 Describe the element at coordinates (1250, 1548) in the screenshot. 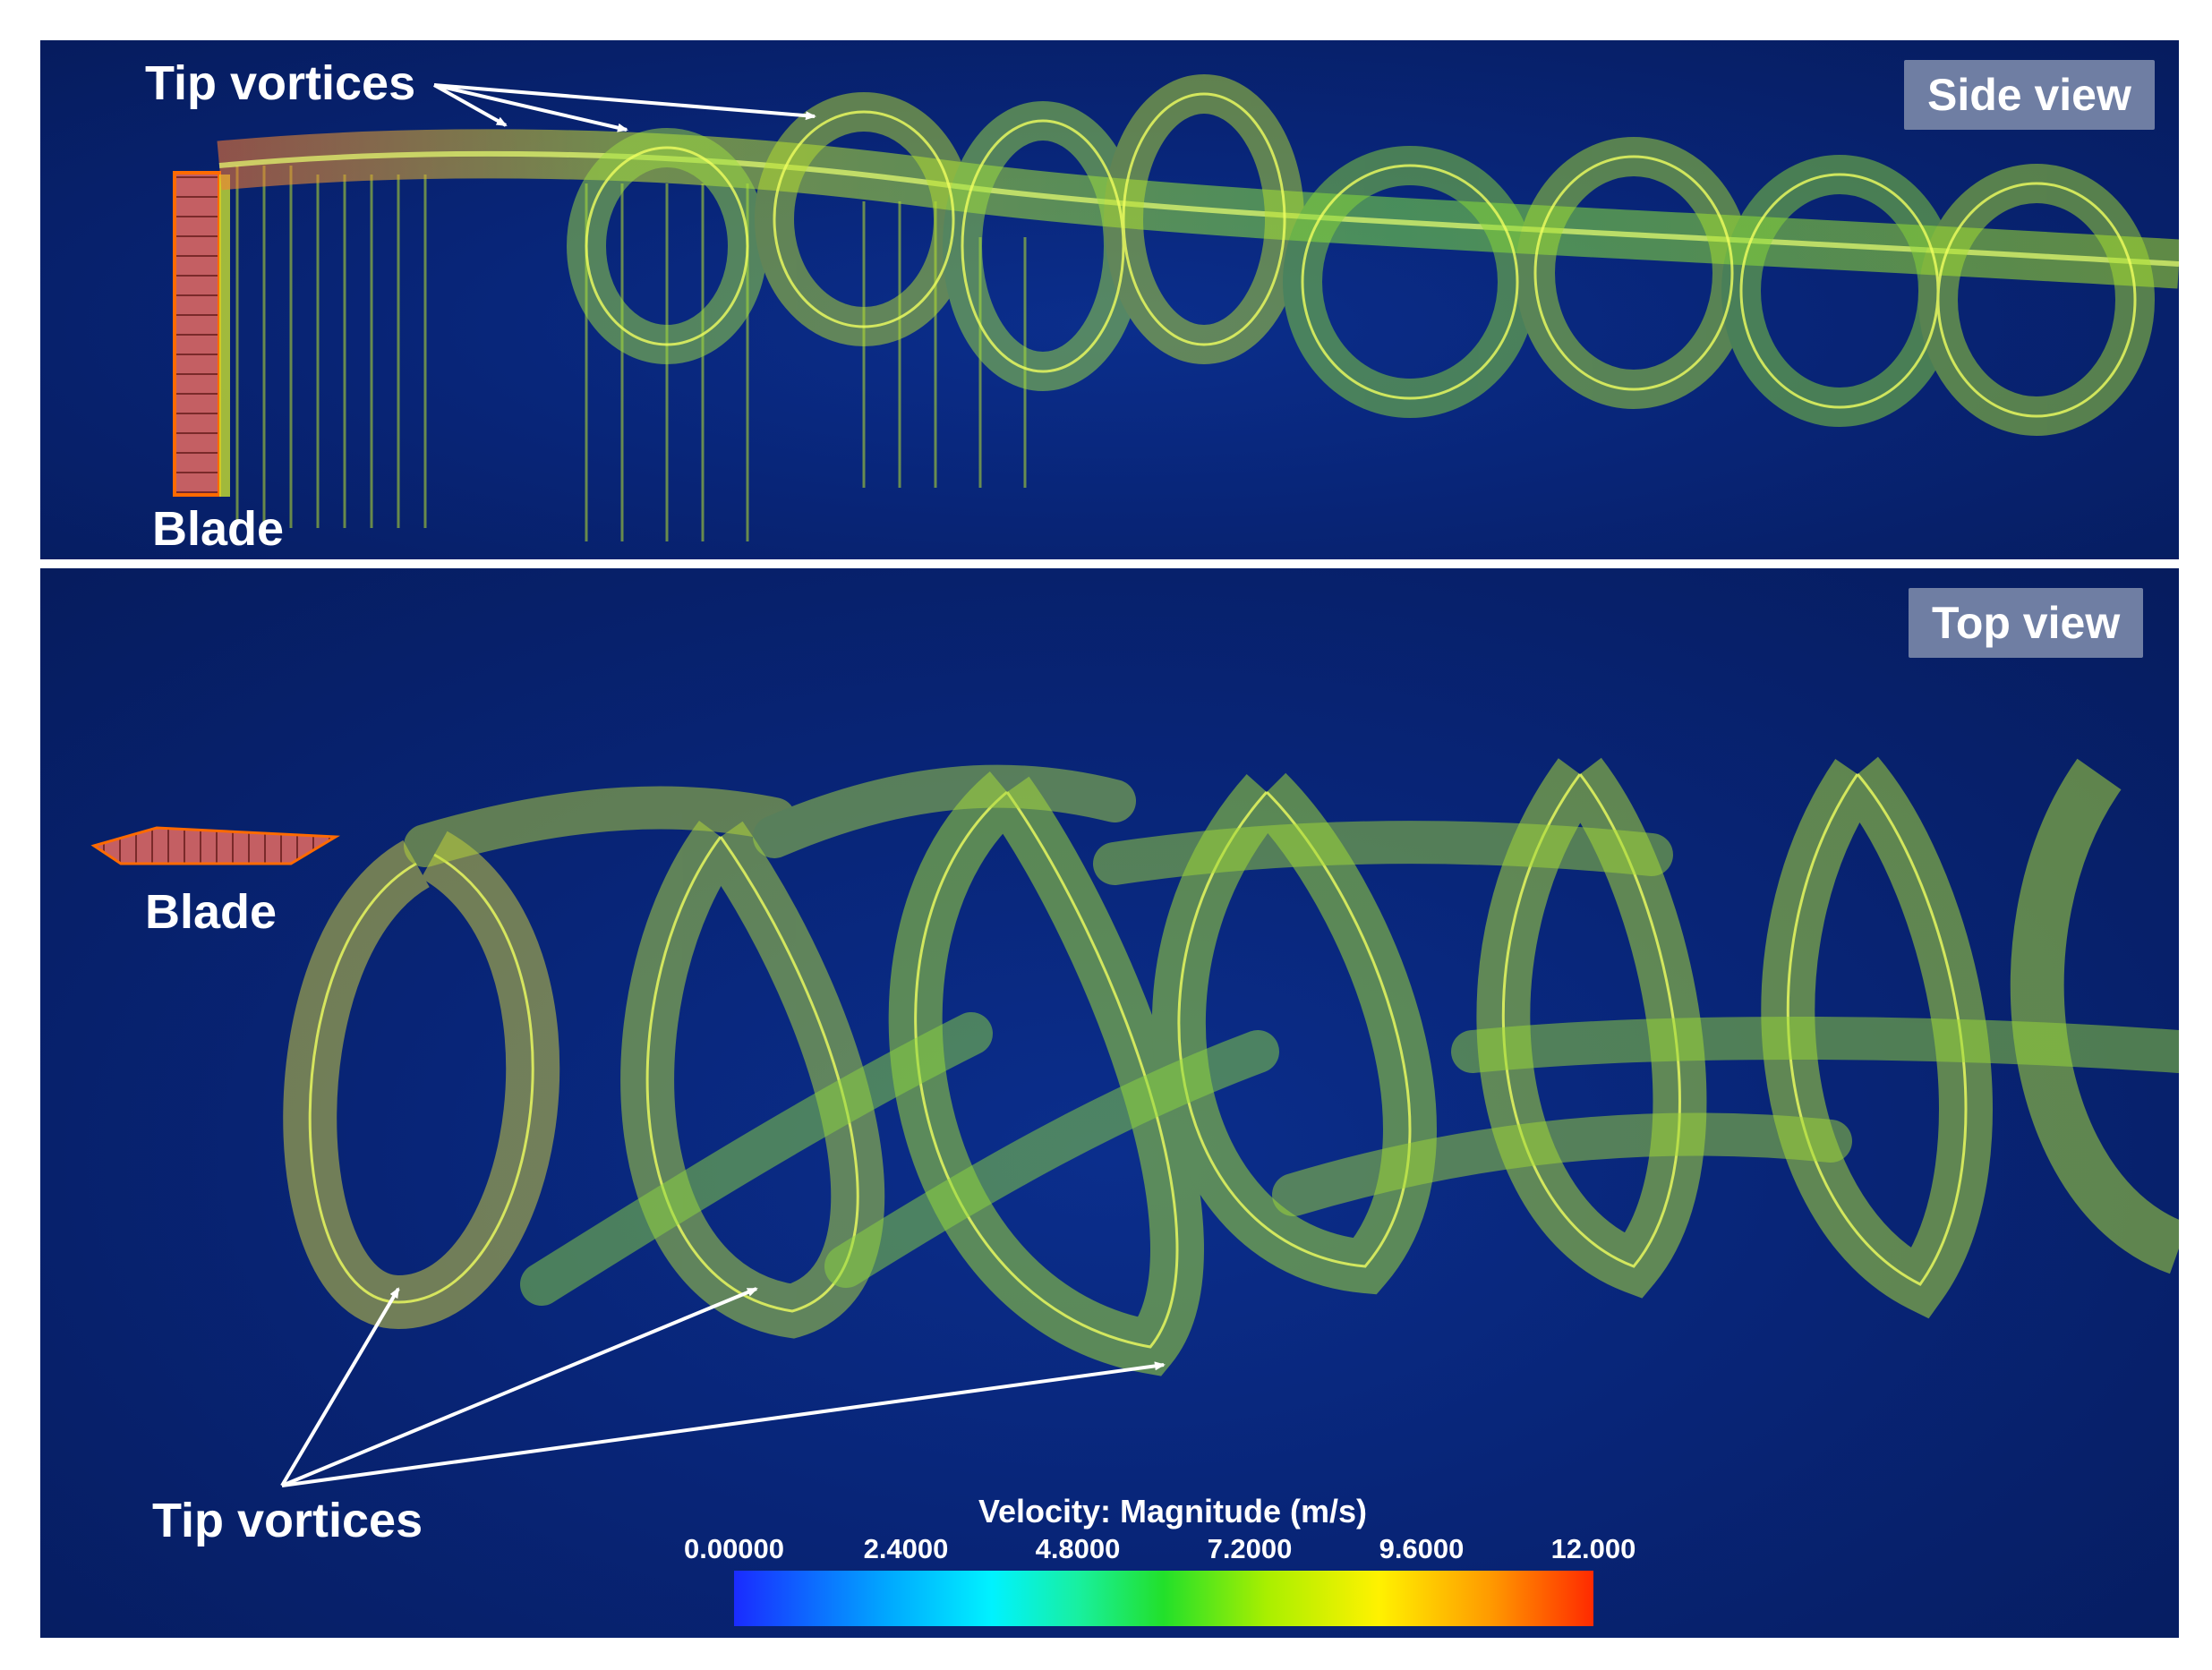

I see `colorbar-tick-3: 7.2000` at that location.